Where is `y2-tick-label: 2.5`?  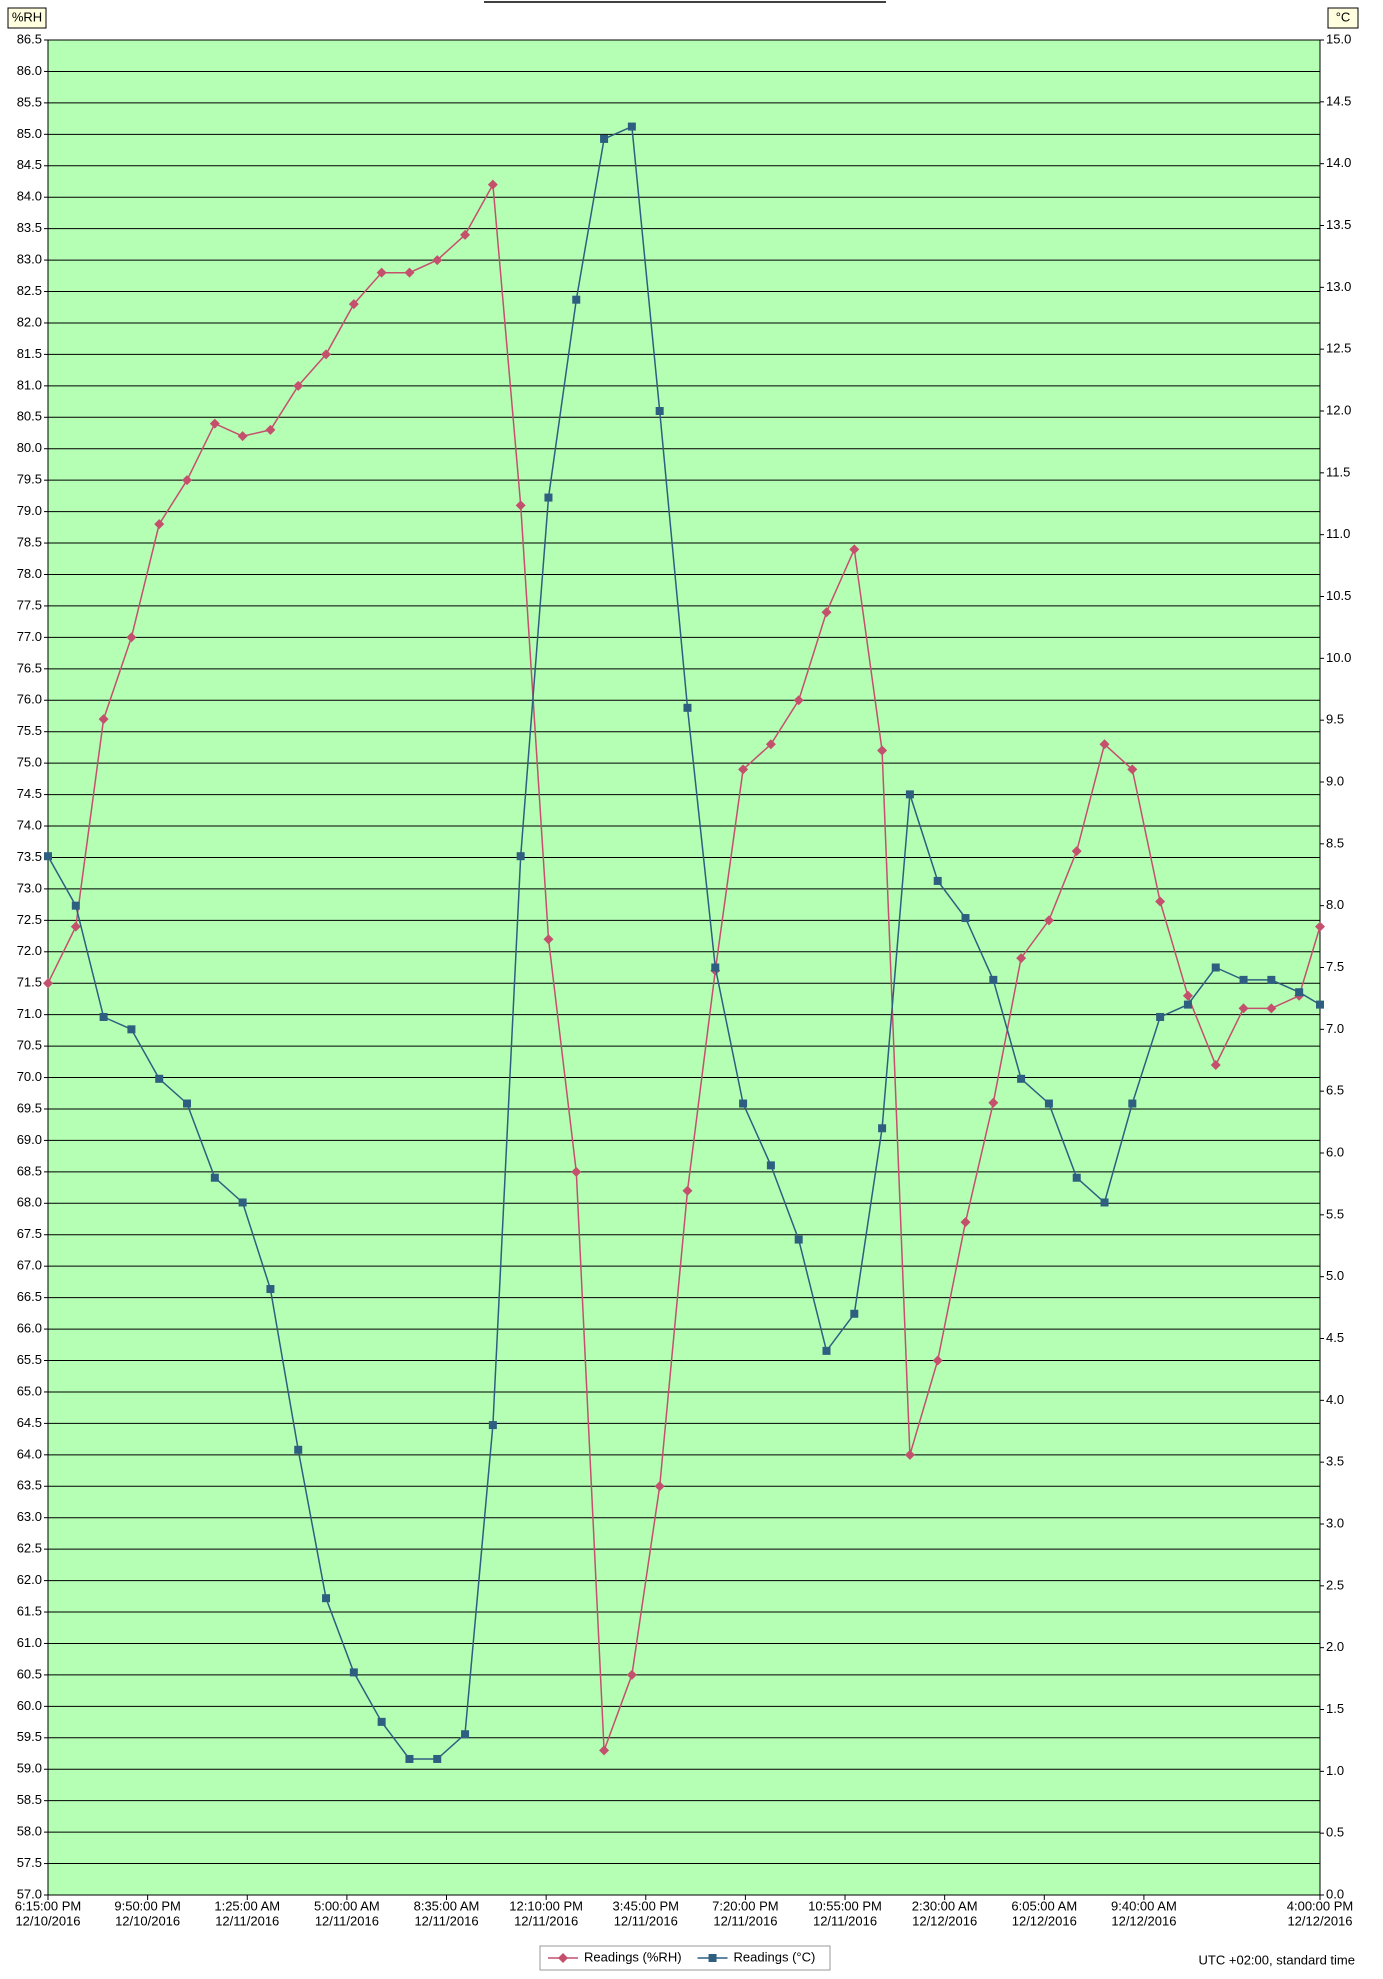
y2-tick-label: 2.5 is located at coordinates (1335, 1584).